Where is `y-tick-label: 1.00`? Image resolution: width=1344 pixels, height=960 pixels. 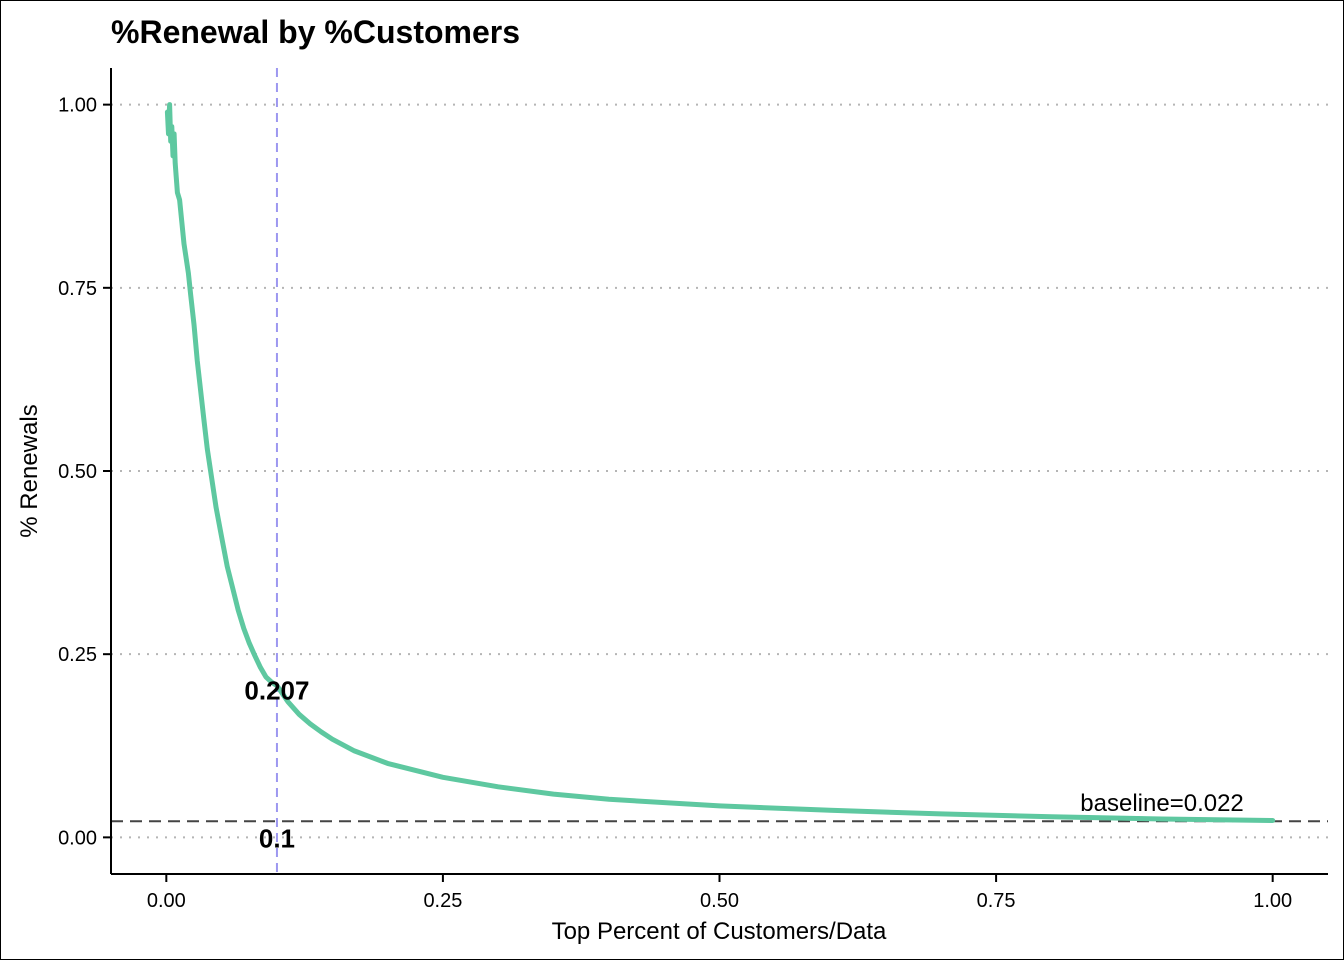 y-tick-label: 1.00 is located at coordinates (77, 106).